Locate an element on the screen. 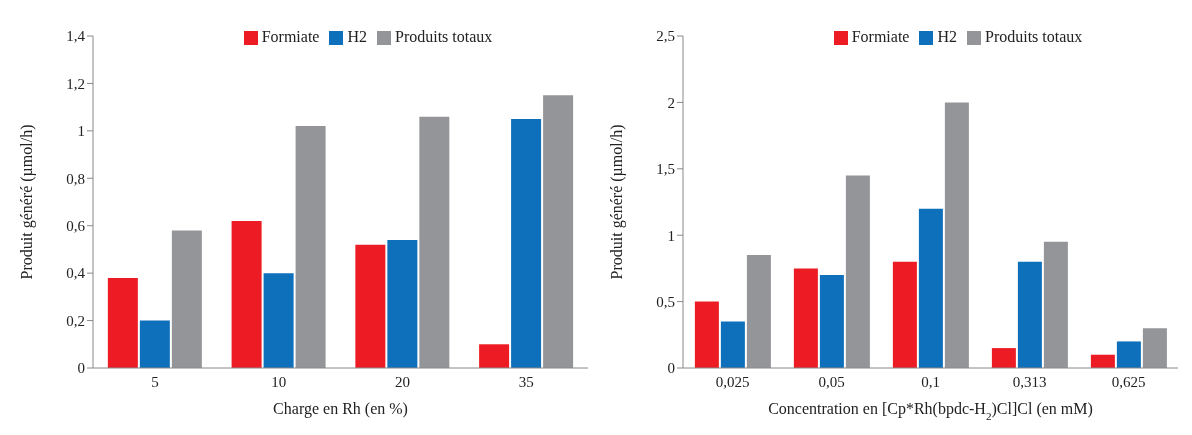 This screenshot has width=1192, height=435. y-tick-label: 1,4 is located at coordinates (76, 36).